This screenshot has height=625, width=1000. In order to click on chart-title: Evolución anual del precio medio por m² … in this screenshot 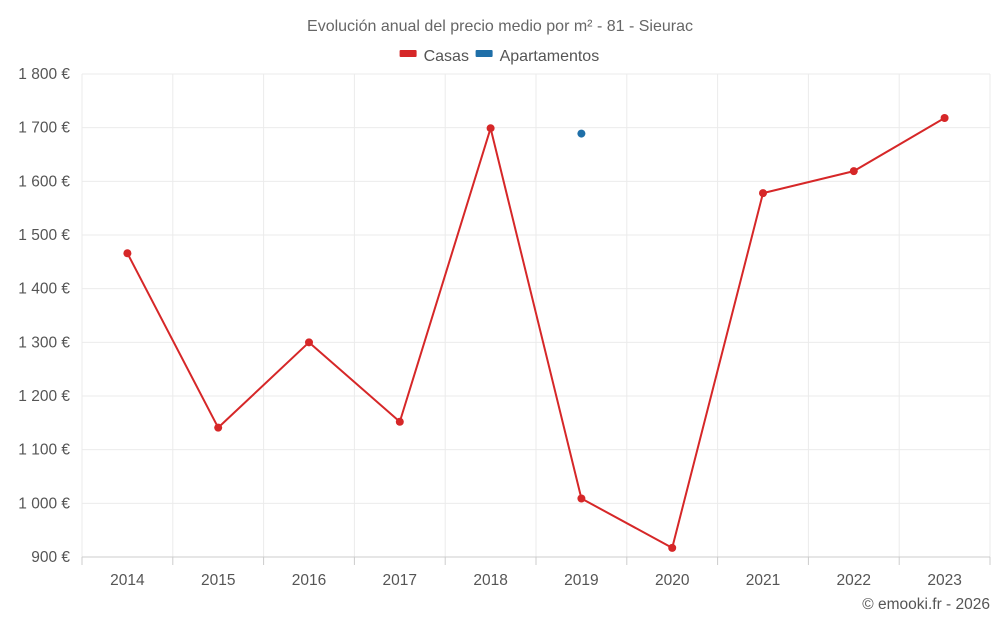, I will do `click(500, 26)`.